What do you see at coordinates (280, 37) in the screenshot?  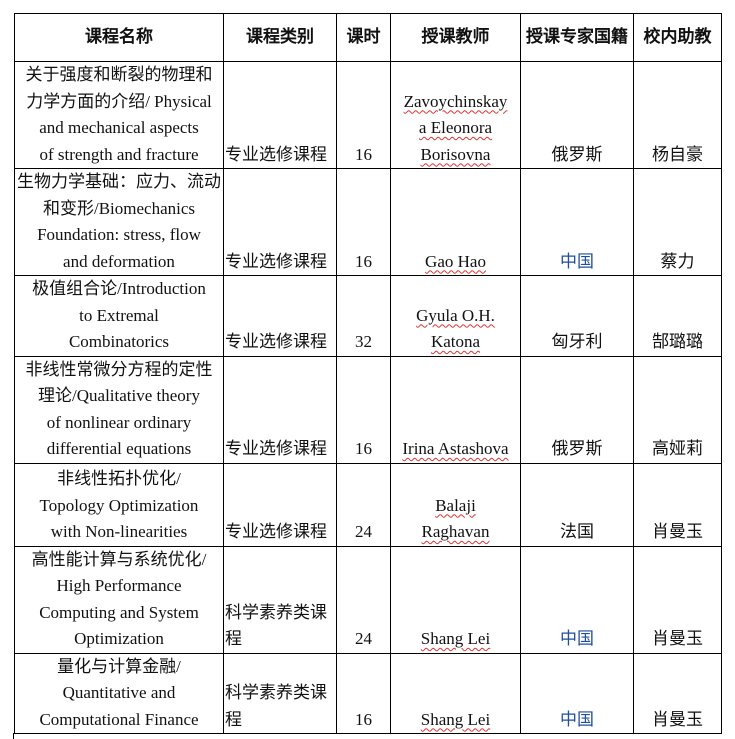 I see `header-course-category: 课程类别` at bounding box center [280, 37].